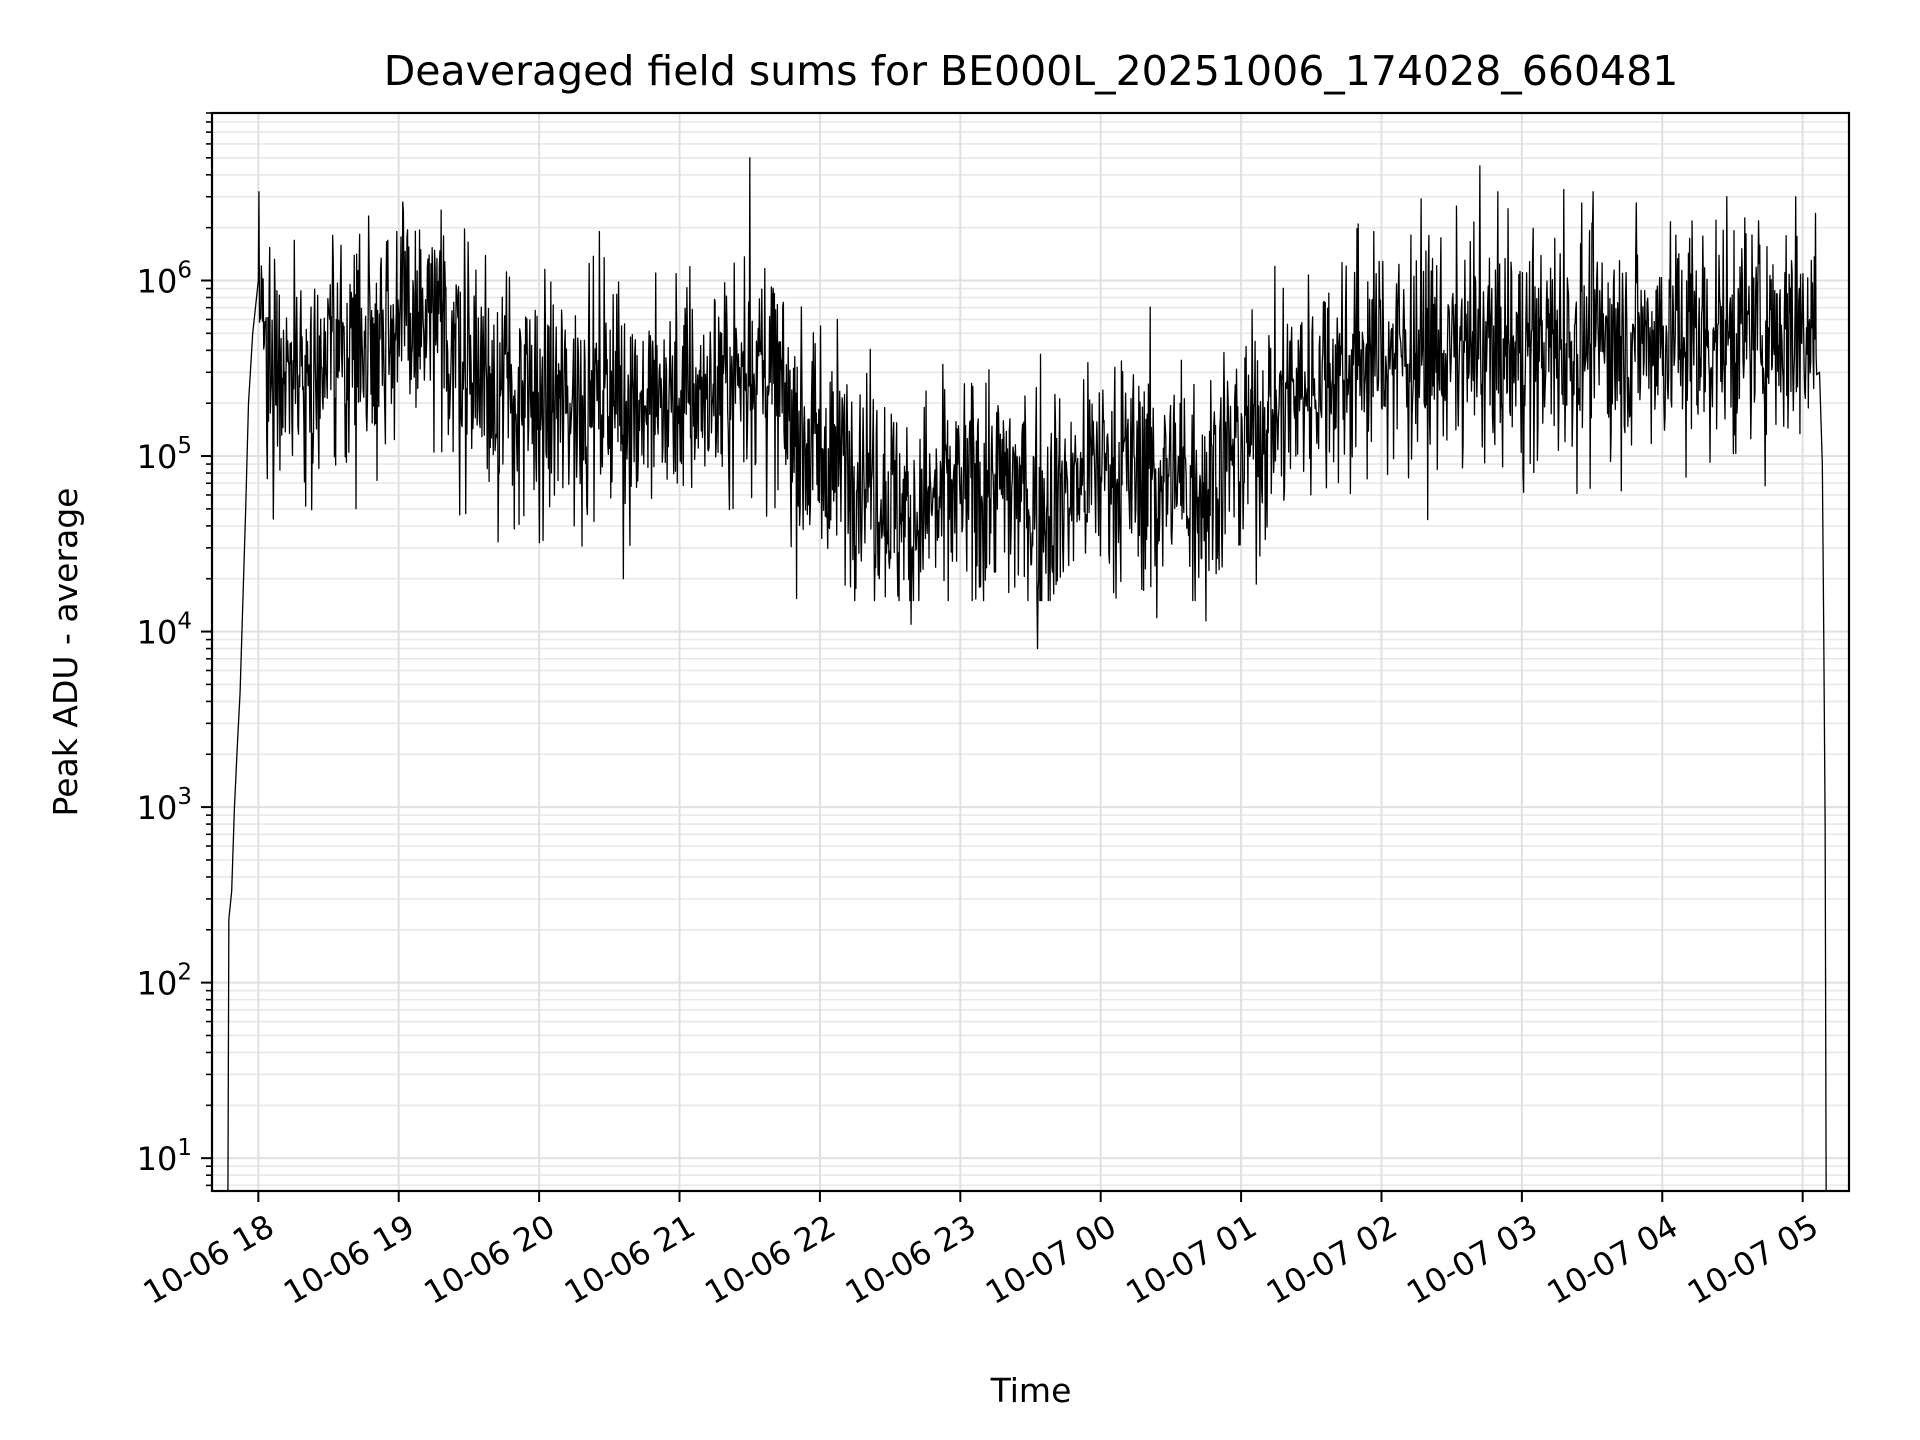  Describe the element at coordinates (164, 805) in the screenshot. I see `y-tick-label: 10³` at that location.